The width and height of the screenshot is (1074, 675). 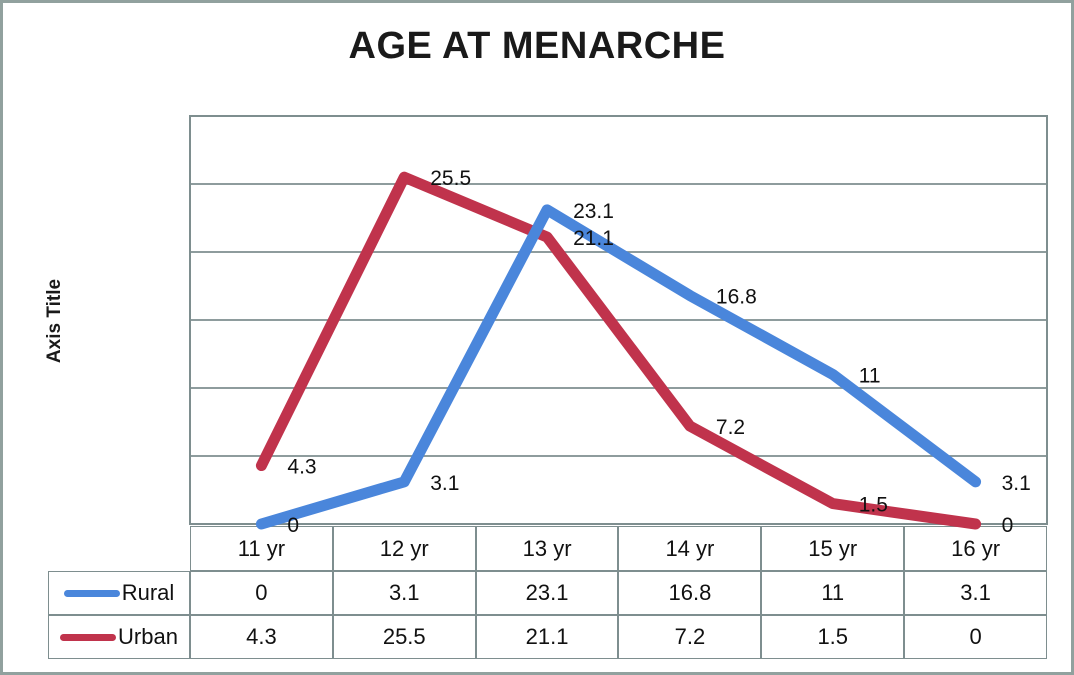 What do you see at coordinates (301, 467) in the screenshot?
I see `data-label-urban-0: 4.3` at bounding box center [301, 467].